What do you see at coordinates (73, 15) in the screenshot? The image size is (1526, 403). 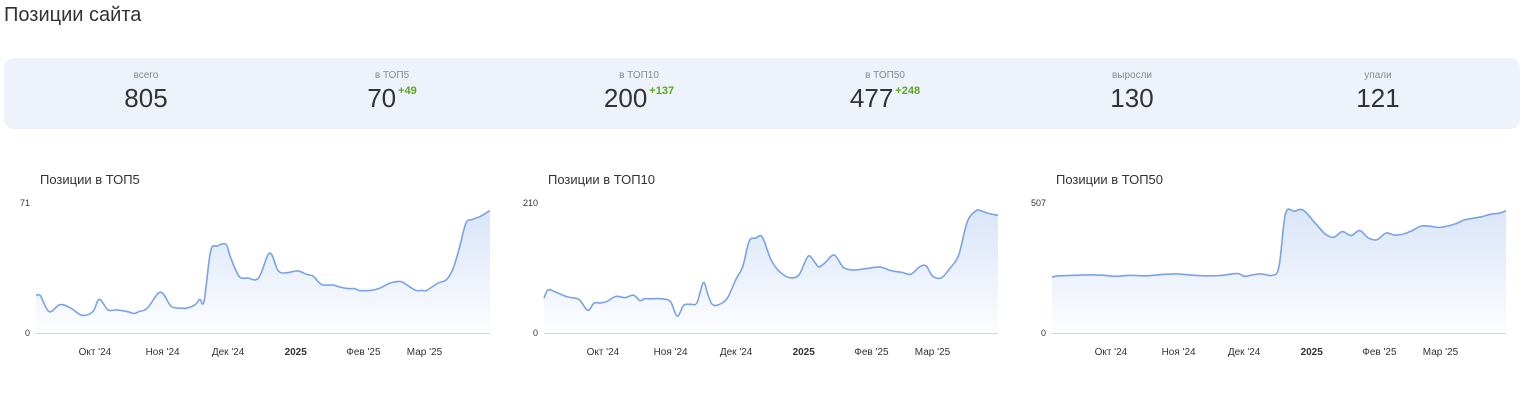 I see `page-title: Позиции сайта` at bounding box center [73, 15].